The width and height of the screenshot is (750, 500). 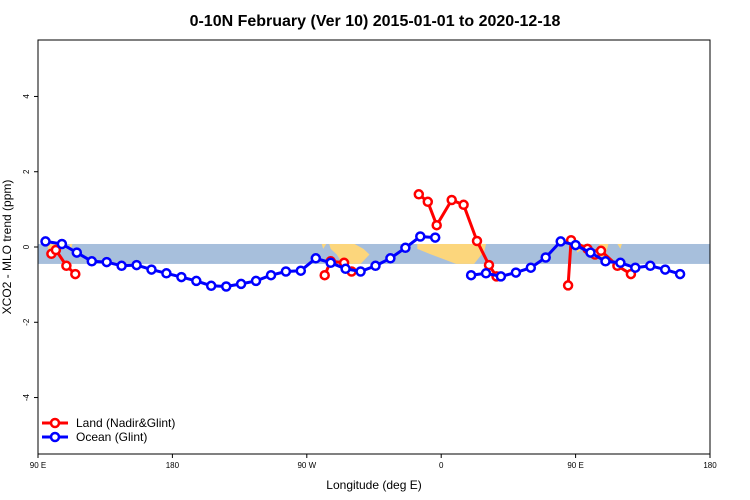 What do you see at coordinates (26, 171) in the screenshot?
I see `y-tick-label-3: 2` at bounding box center [26, 171].